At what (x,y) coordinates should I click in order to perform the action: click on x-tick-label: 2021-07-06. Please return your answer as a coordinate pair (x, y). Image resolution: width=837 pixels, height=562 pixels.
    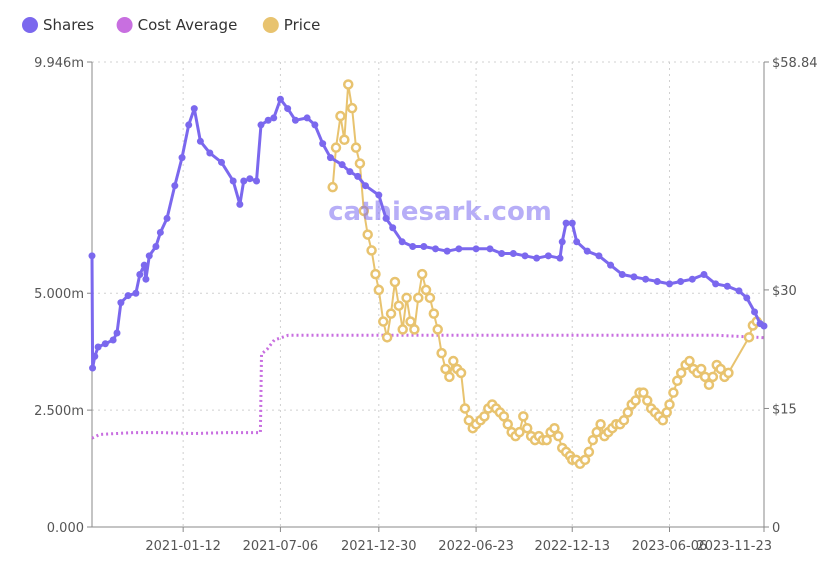
    Looking at the image, I should click on (281, 546).